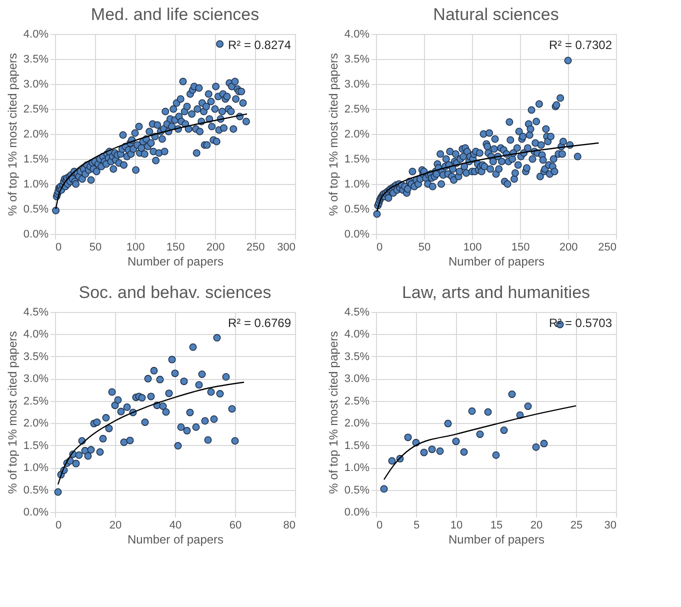 This screenshot has width=681, height=607. What do you see at coordinates (286, 248) in the screenshot?
I see `x-tick-label: 300` at bounding box center [286, 248].